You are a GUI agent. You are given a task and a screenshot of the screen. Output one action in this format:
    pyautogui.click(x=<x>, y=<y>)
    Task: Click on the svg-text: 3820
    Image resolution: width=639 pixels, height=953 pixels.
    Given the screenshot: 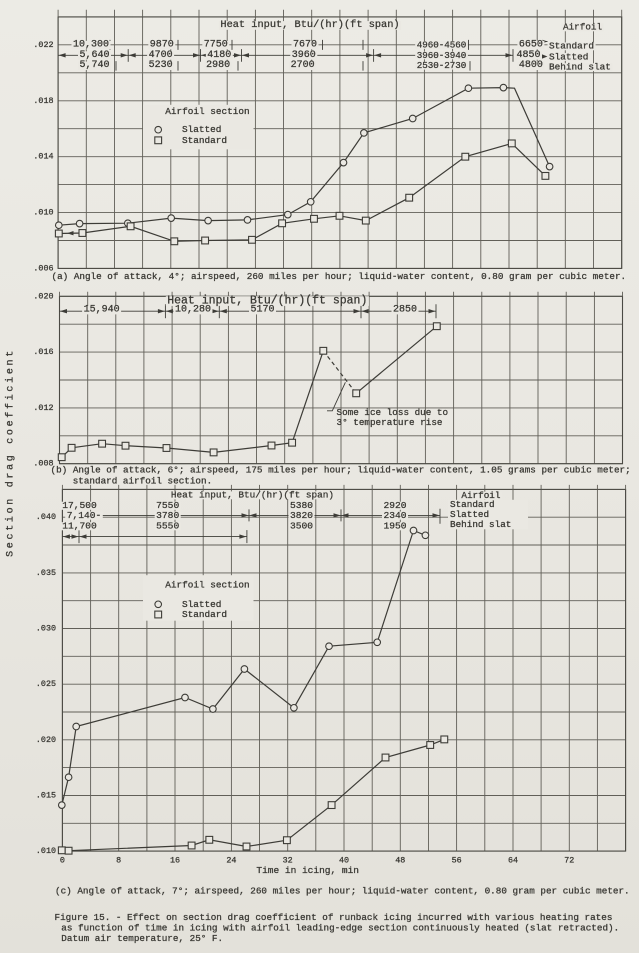 What is the action you would take?
    pyautogui.click(x=301, y=515)
    